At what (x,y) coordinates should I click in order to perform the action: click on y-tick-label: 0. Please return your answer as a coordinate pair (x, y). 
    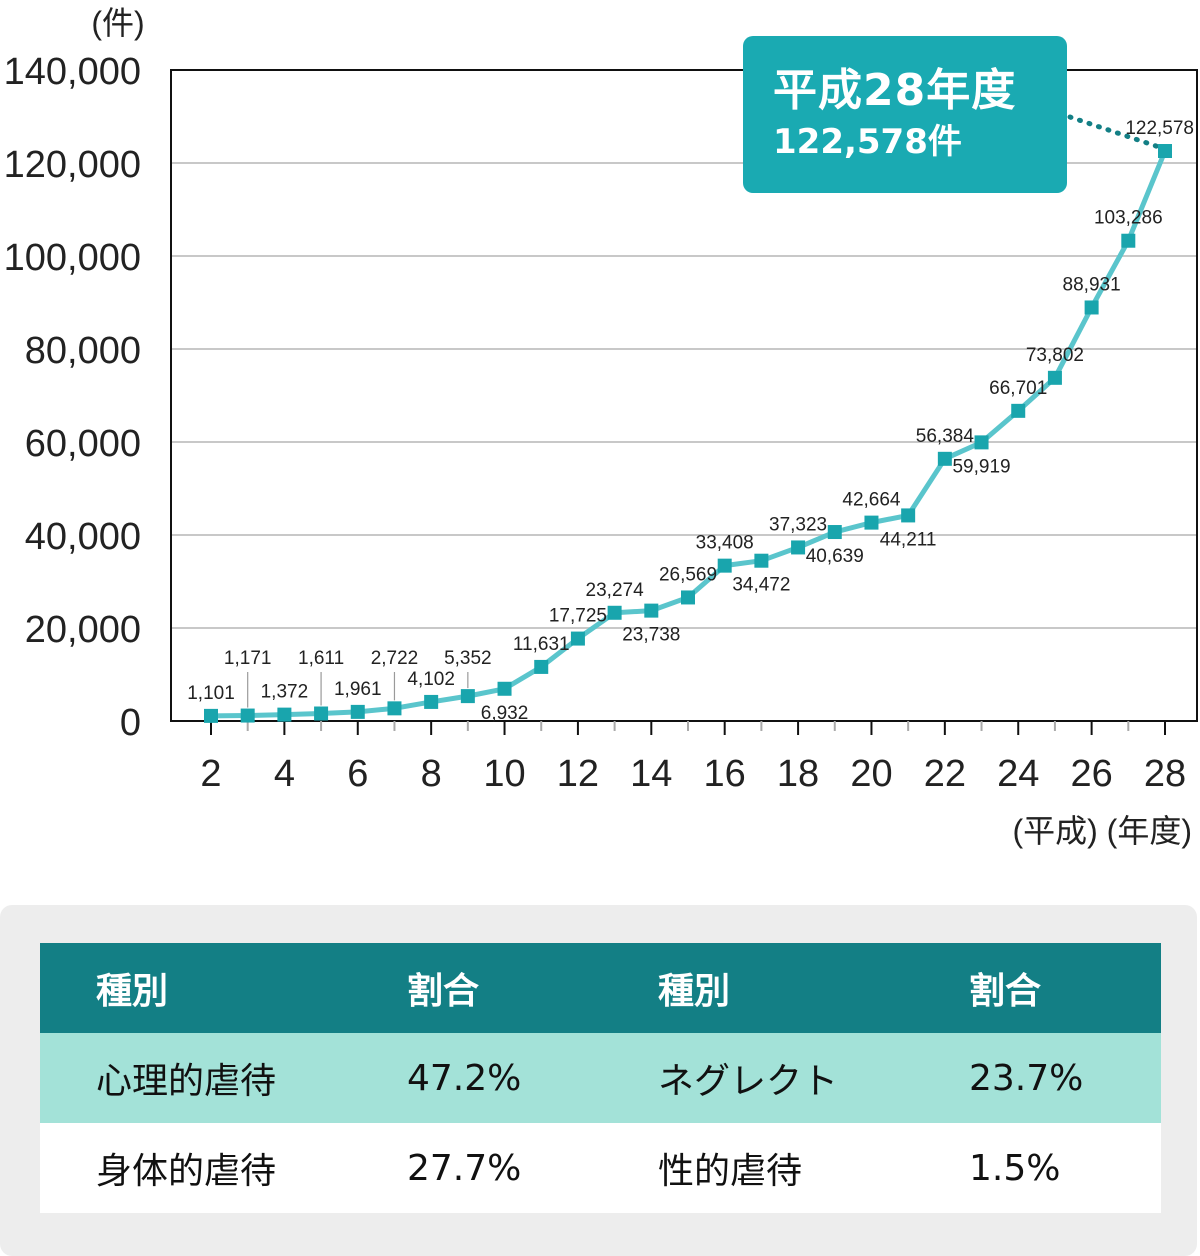
    Looking at the image, I should click on (130, 723).